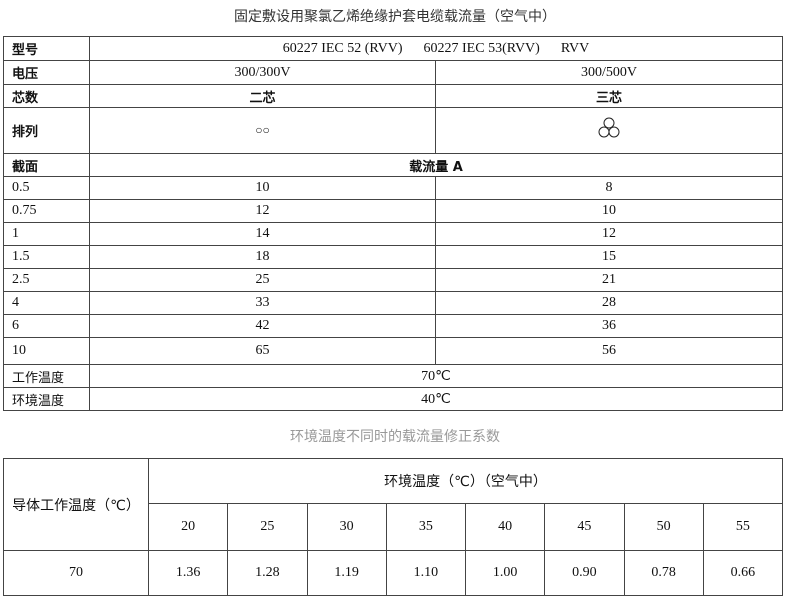 The image size is (790, 605). What do you see at coordinates (262, 96) in the screenshot?
I see `cores-two: 二芯` at bounding box center [262, 96].